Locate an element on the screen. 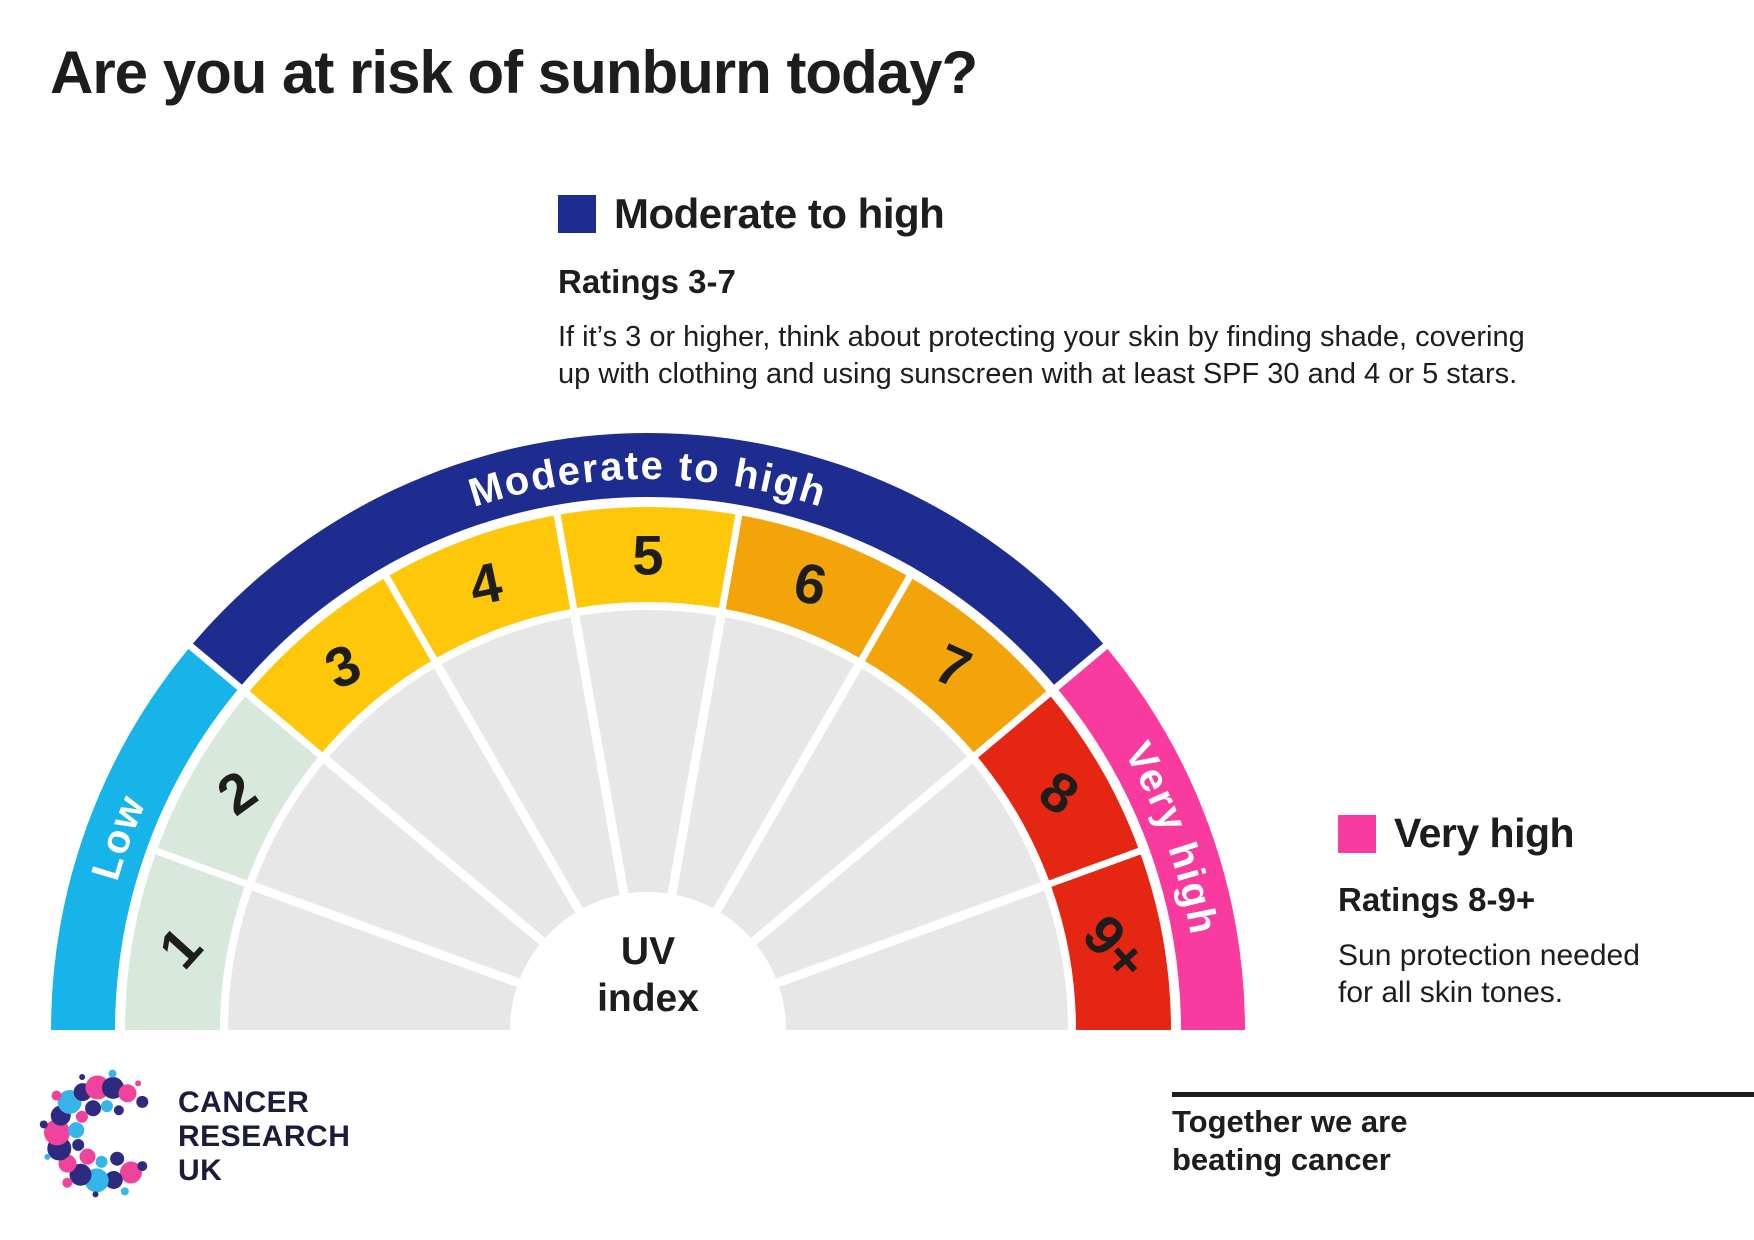 The width and height of the screenshot is (1754, 1240). segment-inner-wedge-9+ is located at coordinates (922, 958).